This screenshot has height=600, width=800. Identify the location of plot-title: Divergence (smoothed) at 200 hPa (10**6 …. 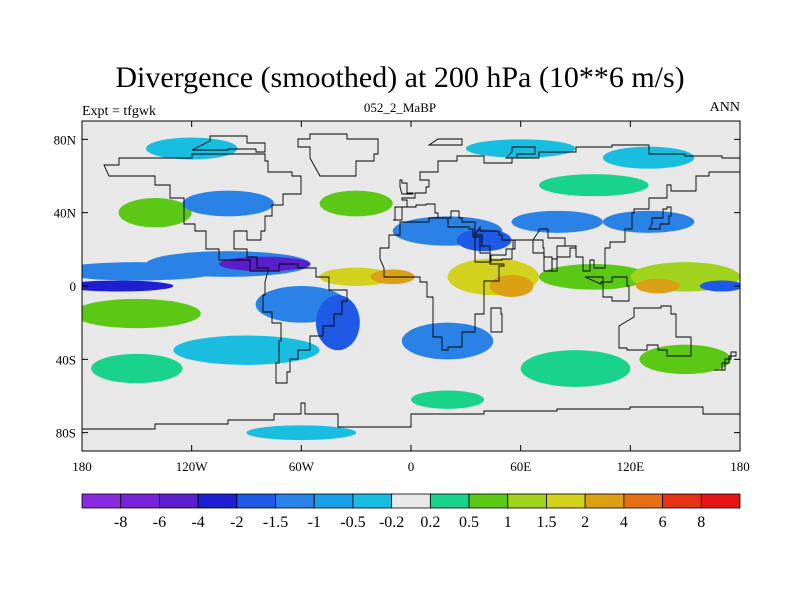
(400, 77).